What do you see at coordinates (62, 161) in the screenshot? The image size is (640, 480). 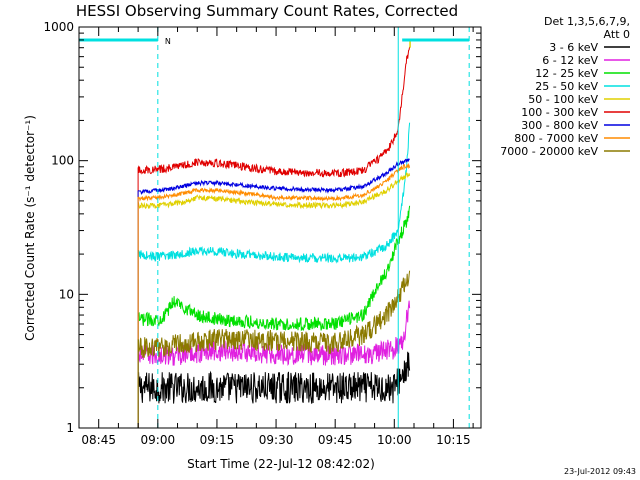 I see `y-tick-label-100: 100` at bounding box center [62, 161].